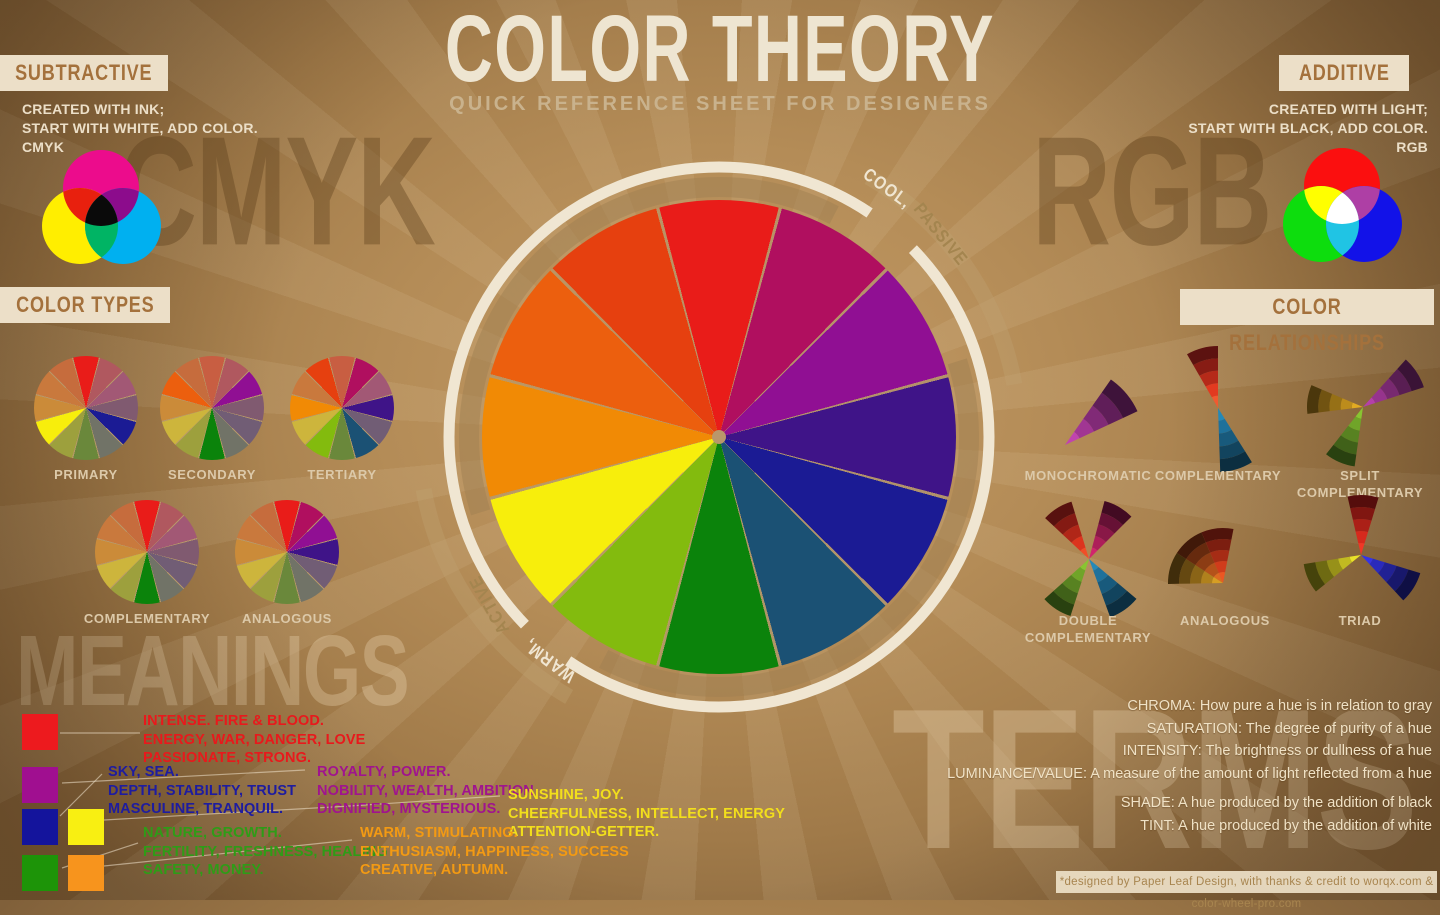 The height and width of the screenshot is (915, 1440). Describe the element at coordinates (213, 671) in the screenshot. I see `meanings-watermark: MEANINGS` at that location.